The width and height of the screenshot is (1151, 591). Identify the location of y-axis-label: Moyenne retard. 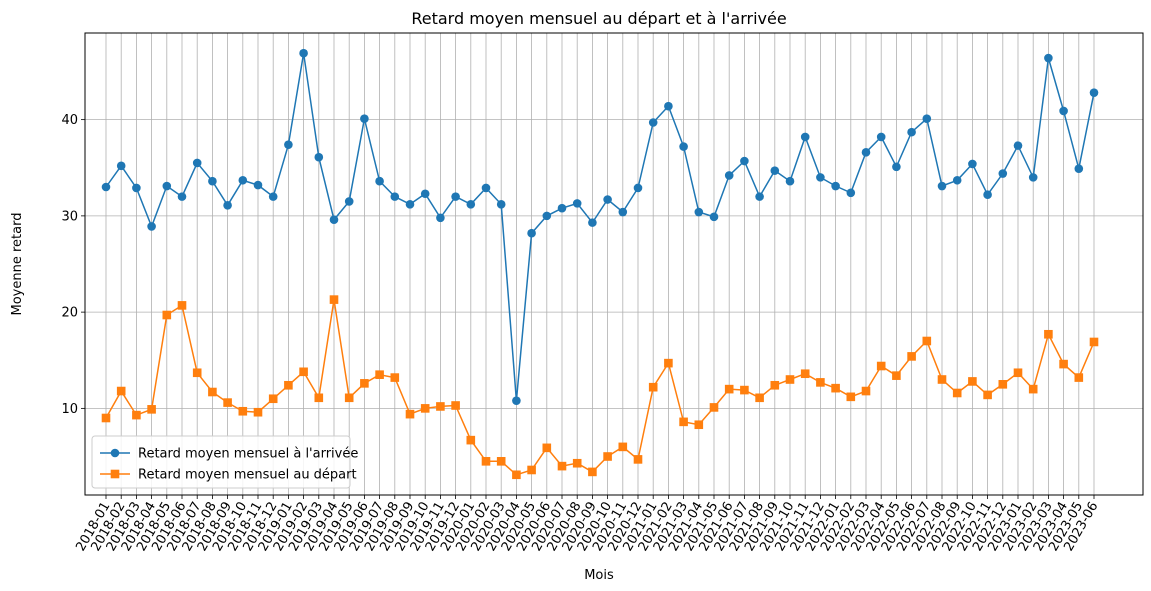
(17, 264).